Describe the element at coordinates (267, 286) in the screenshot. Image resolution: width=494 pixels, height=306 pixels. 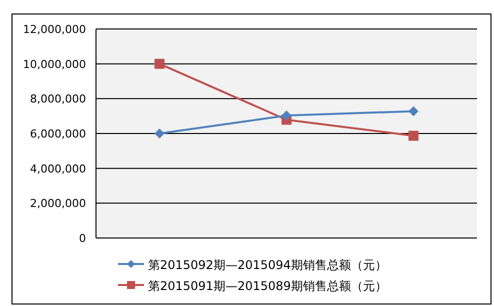
I see `legend-label: 第2015091期—2015089期销售总额（元）` at that location.